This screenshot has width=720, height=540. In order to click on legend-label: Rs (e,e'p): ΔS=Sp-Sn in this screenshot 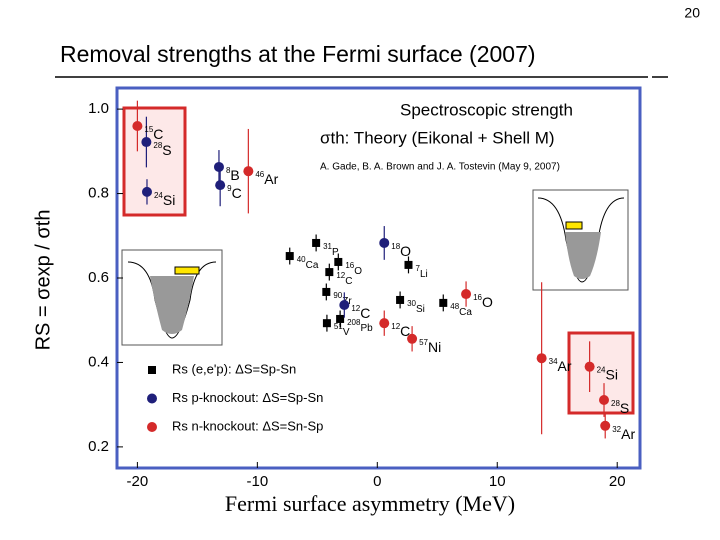, I will do `click(234, 368)`.